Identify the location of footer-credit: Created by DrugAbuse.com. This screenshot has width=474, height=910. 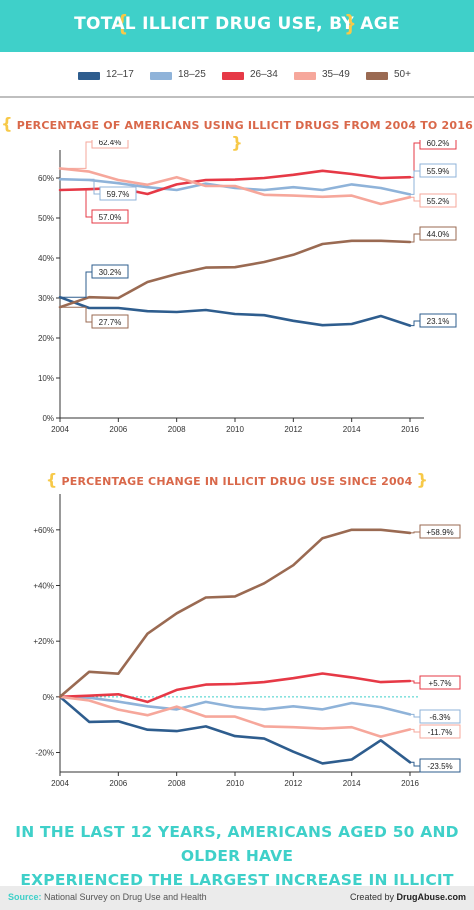
(408, 897).